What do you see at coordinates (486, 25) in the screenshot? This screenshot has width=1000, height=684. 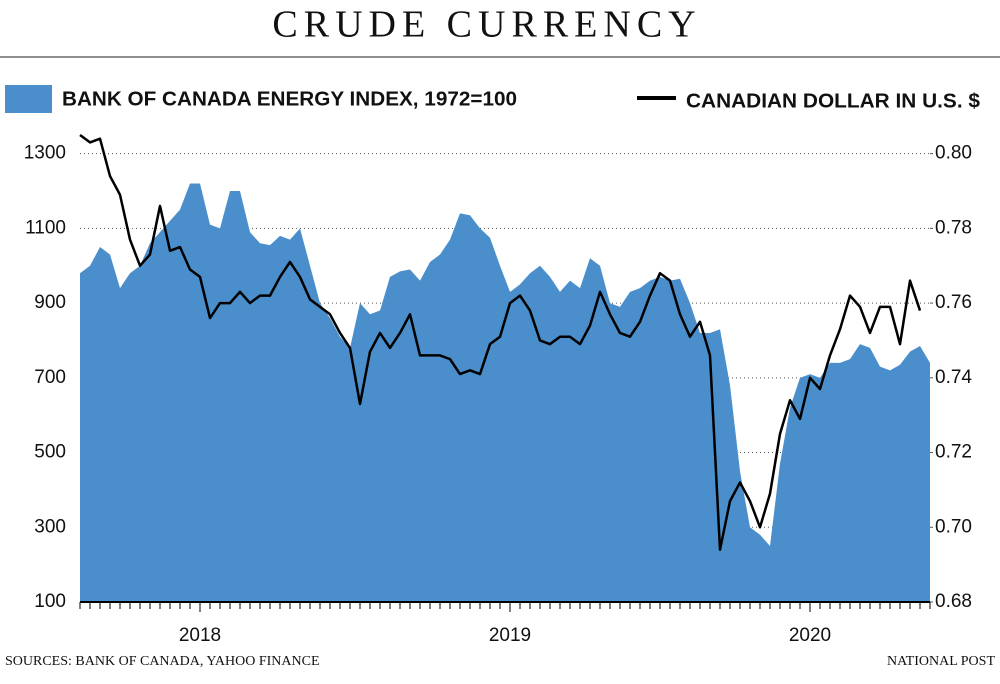 I see `chart-title: CRUDE CURRENCY` at bounding box center [486, 25].